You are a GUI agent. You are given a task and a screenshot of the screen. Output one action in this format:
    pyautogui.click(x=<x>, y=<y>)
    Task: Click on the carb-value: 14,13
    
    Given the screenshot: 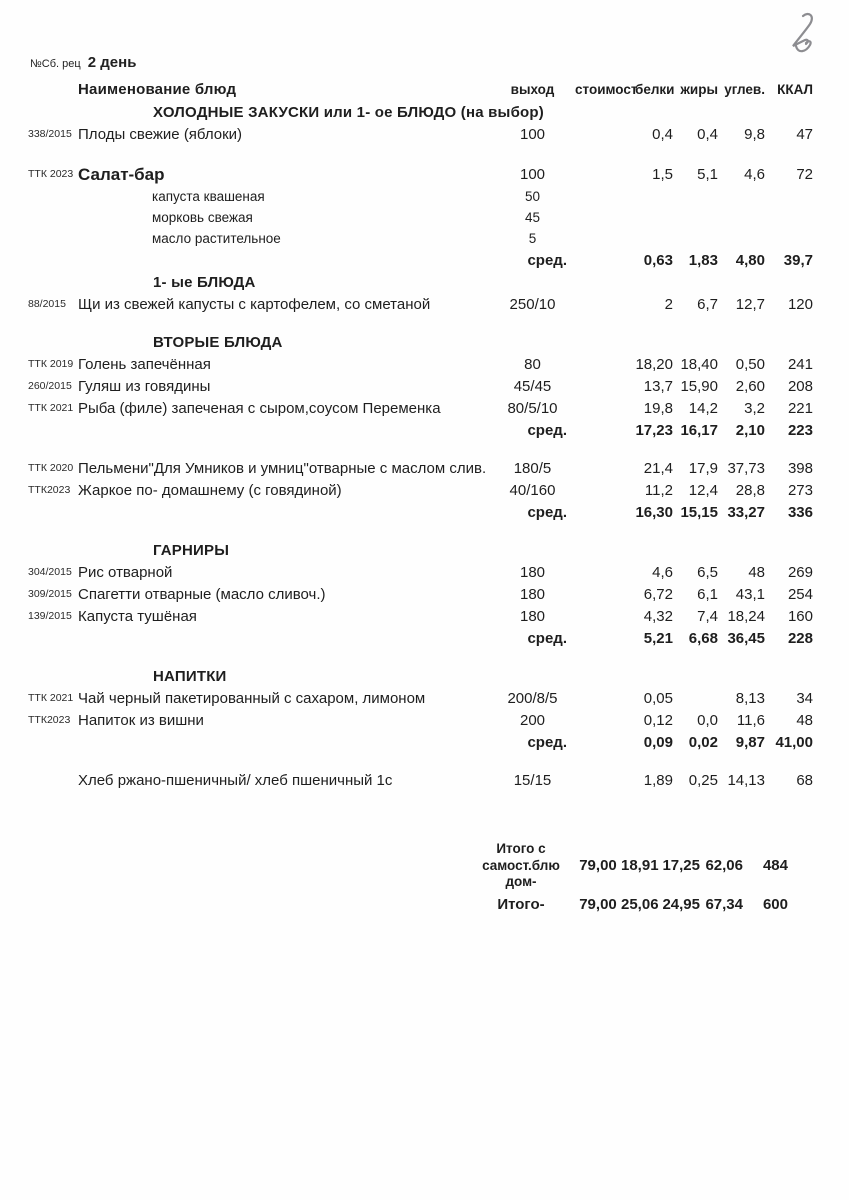 What is the action you would take?
    pyautogui.click(x=746, y=781)
    